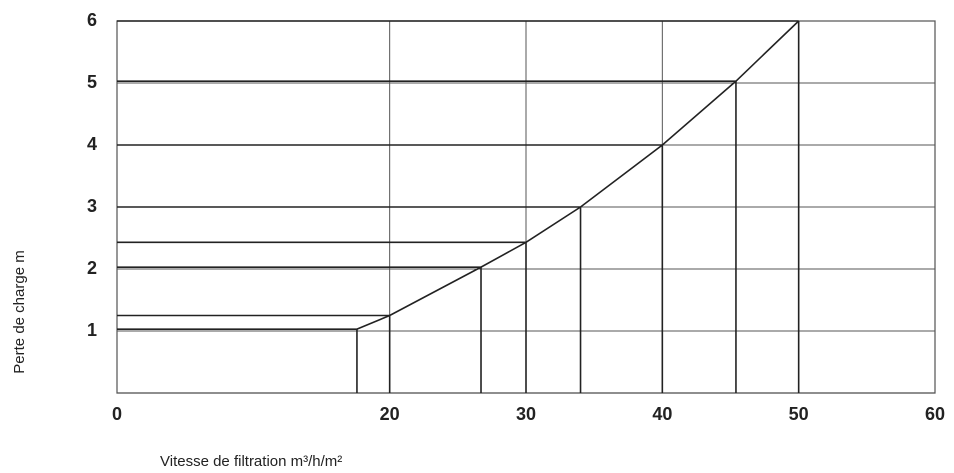 The image size is (954, 473). Describe the element at coordinates (92, 268) in the screenshot. I see `y-tick-label: 2` at that location.